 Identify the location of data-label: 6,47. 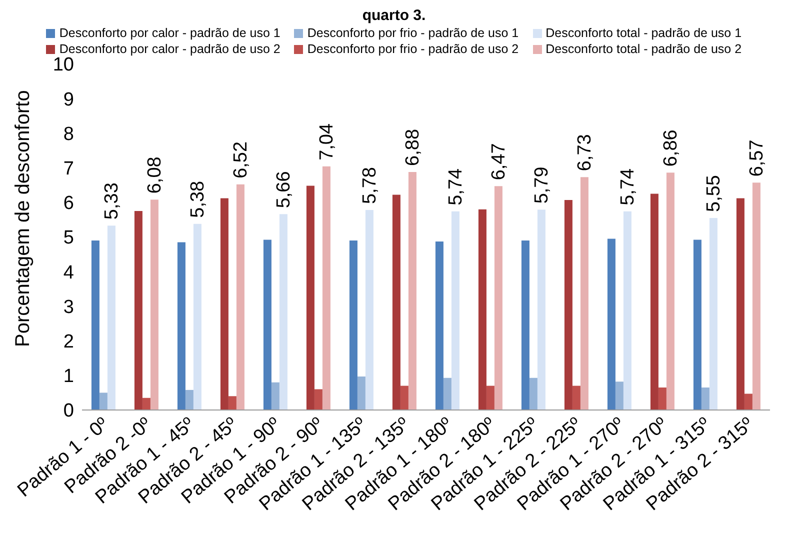
(499, 161).